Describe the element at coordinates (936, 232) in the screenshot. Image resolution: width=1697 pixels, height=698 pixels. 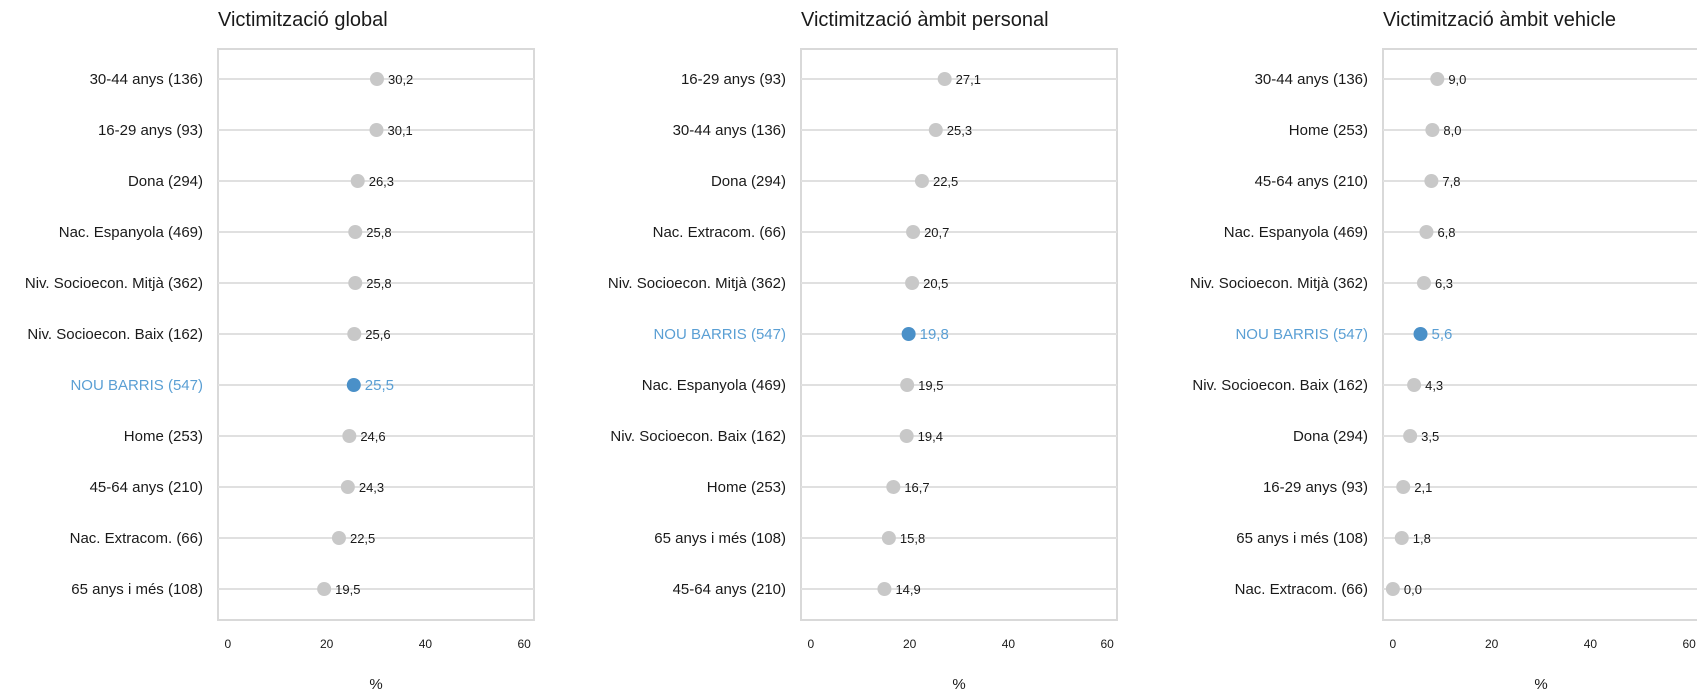
I see `data-label: 20,7` at that location.